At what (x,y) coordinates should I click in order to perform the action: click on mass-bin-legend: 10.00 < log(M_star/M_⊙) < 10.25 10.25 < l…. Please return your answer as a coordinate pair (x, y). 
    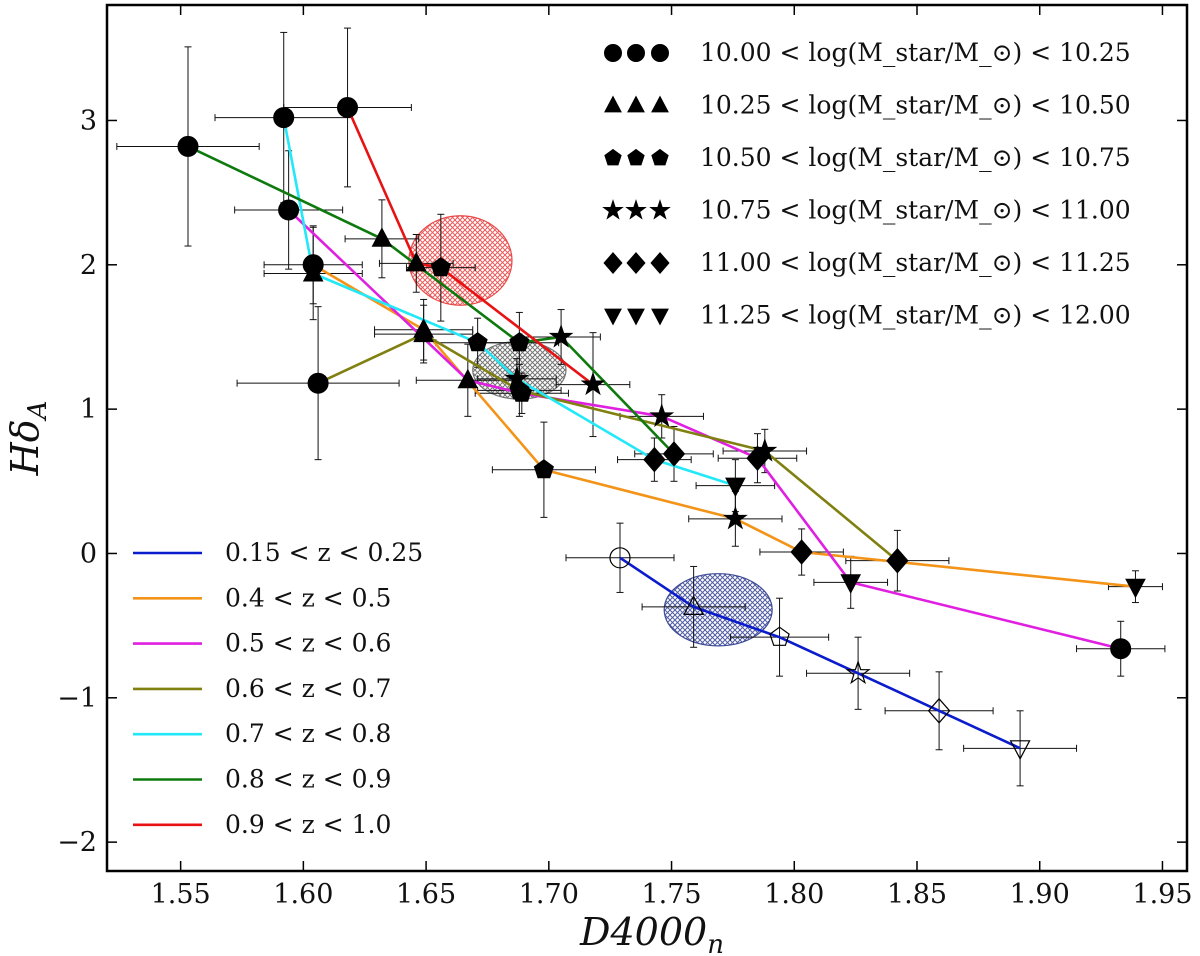
    Looking at the image, I should click on (866, 184).